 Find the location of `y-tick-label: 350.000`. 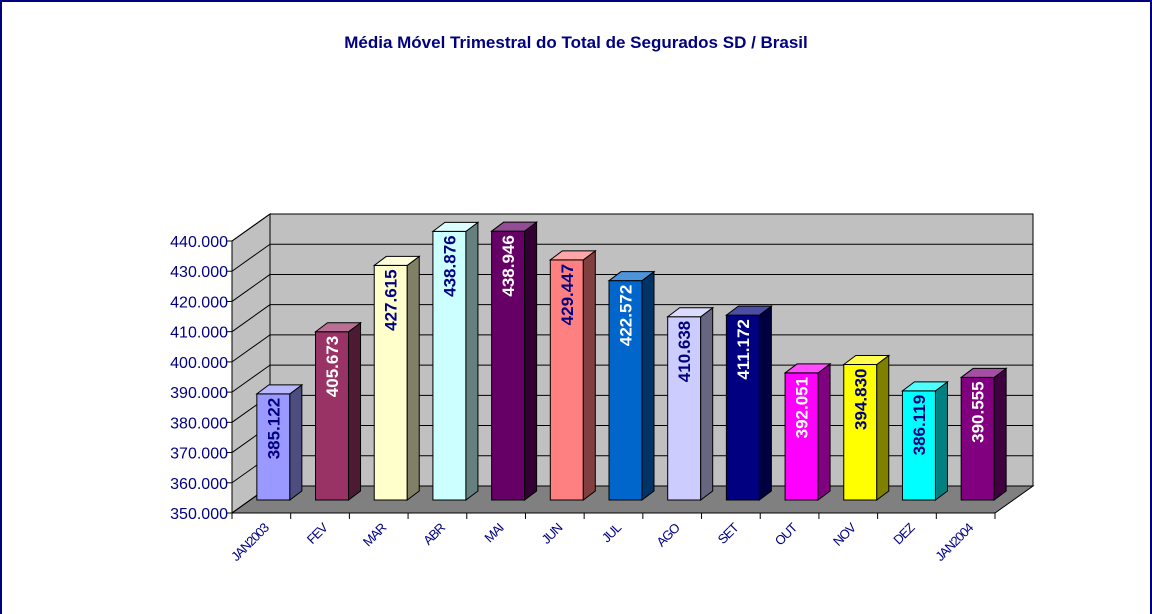

y-tick-label: 350.000 is located at coordinates (199, 514).